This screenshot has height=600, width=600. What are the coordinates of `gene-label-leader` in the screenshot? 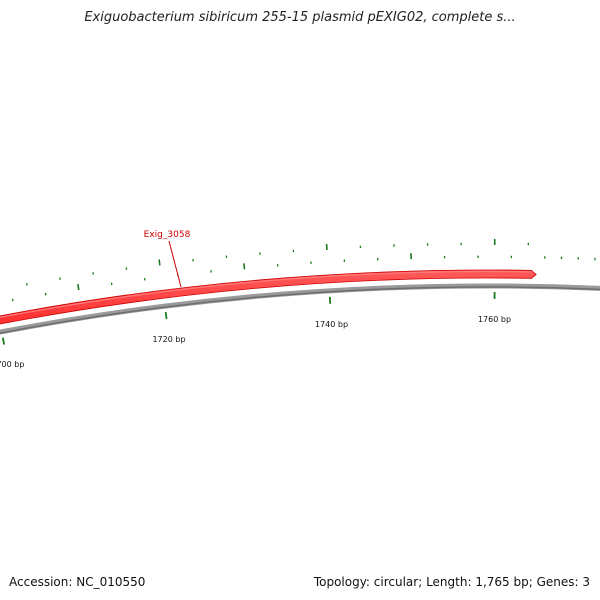 It's located at (175, 264).